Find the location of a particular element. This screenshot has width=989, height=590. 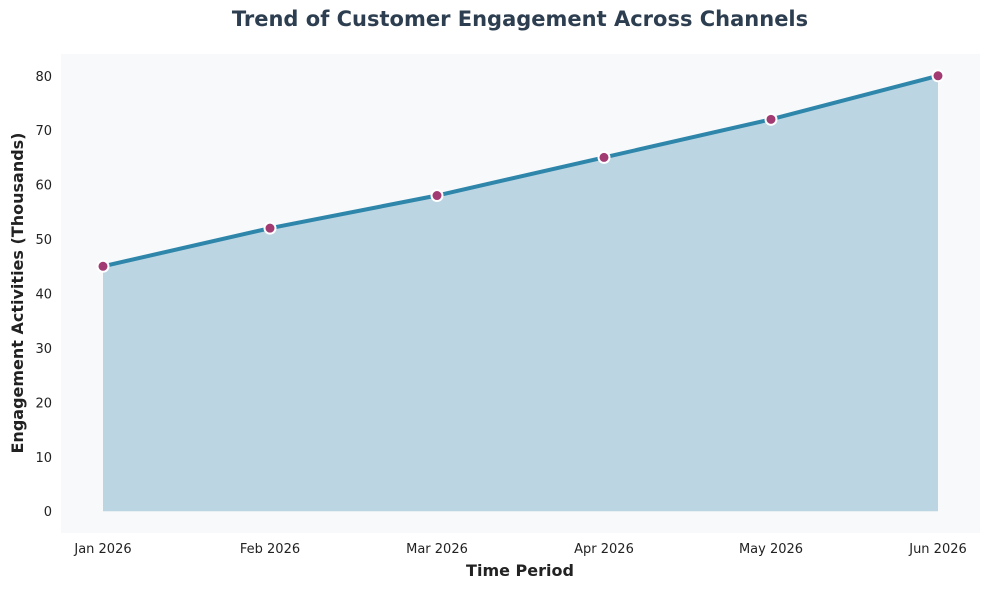

y-tick-label: 30 is located at coordinates (43, 349).